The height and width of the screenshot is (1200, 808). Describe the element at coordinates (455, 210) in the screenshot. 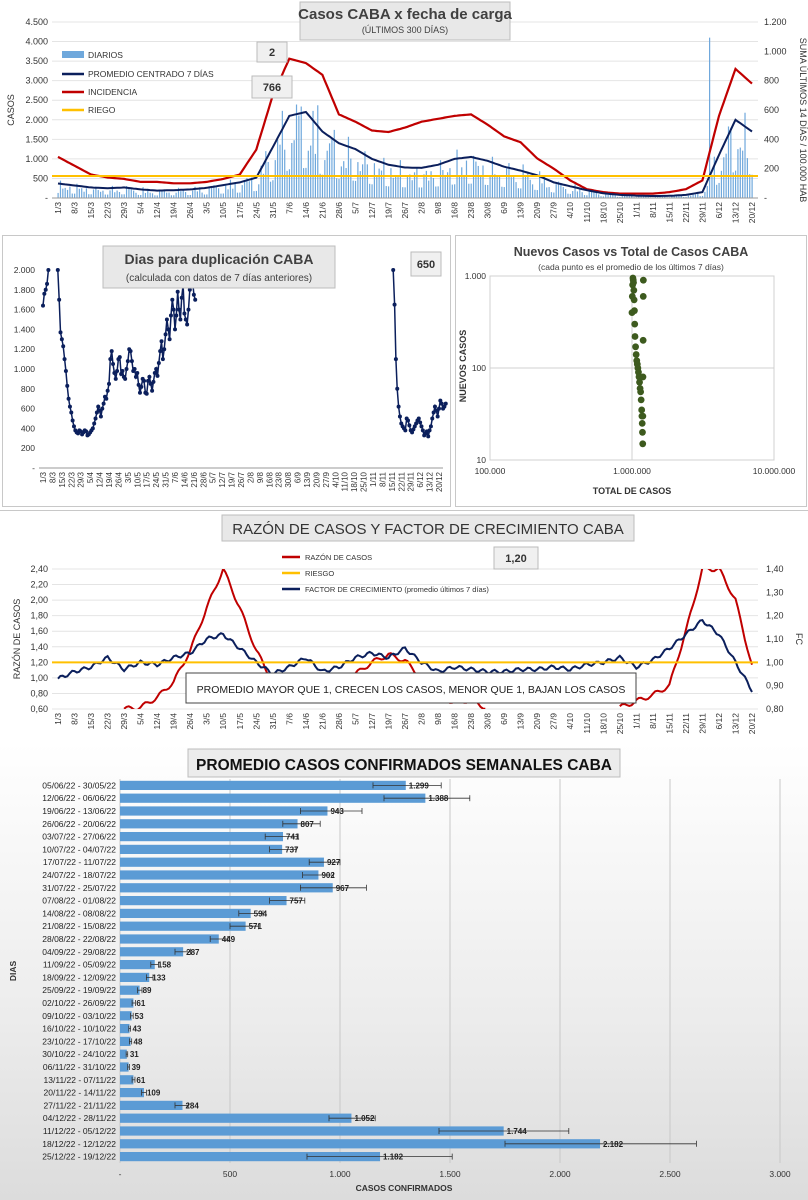

I see `x-tick-label: 16/8` at that location.